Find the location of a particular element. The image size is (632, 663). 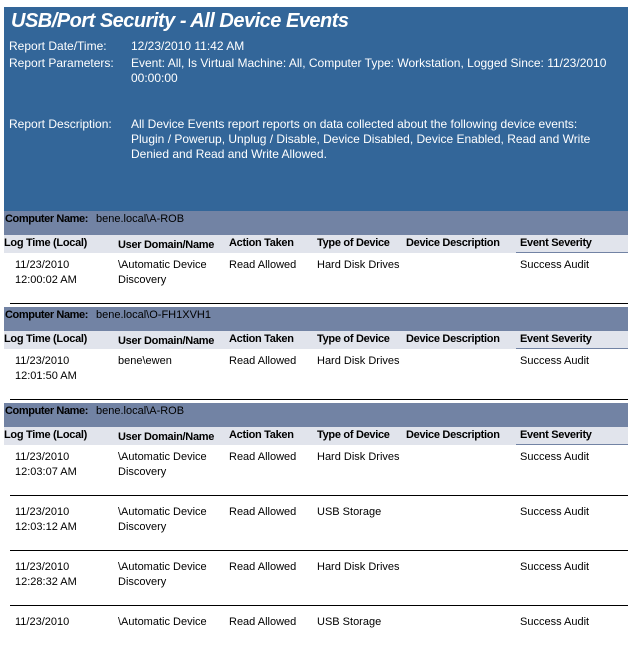

table-cell: 11/23/2010 12:01:50 AM is located at coordinates (46, 368).